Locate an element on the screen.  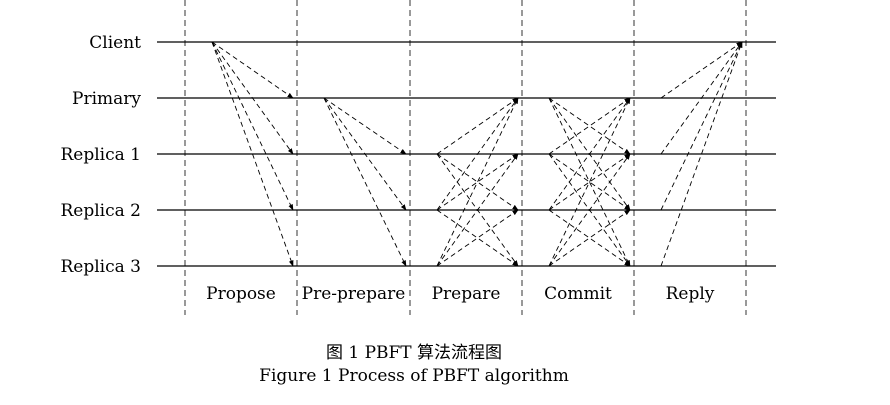
phase-label-reply: Reply is located at coordinates (690, 294).